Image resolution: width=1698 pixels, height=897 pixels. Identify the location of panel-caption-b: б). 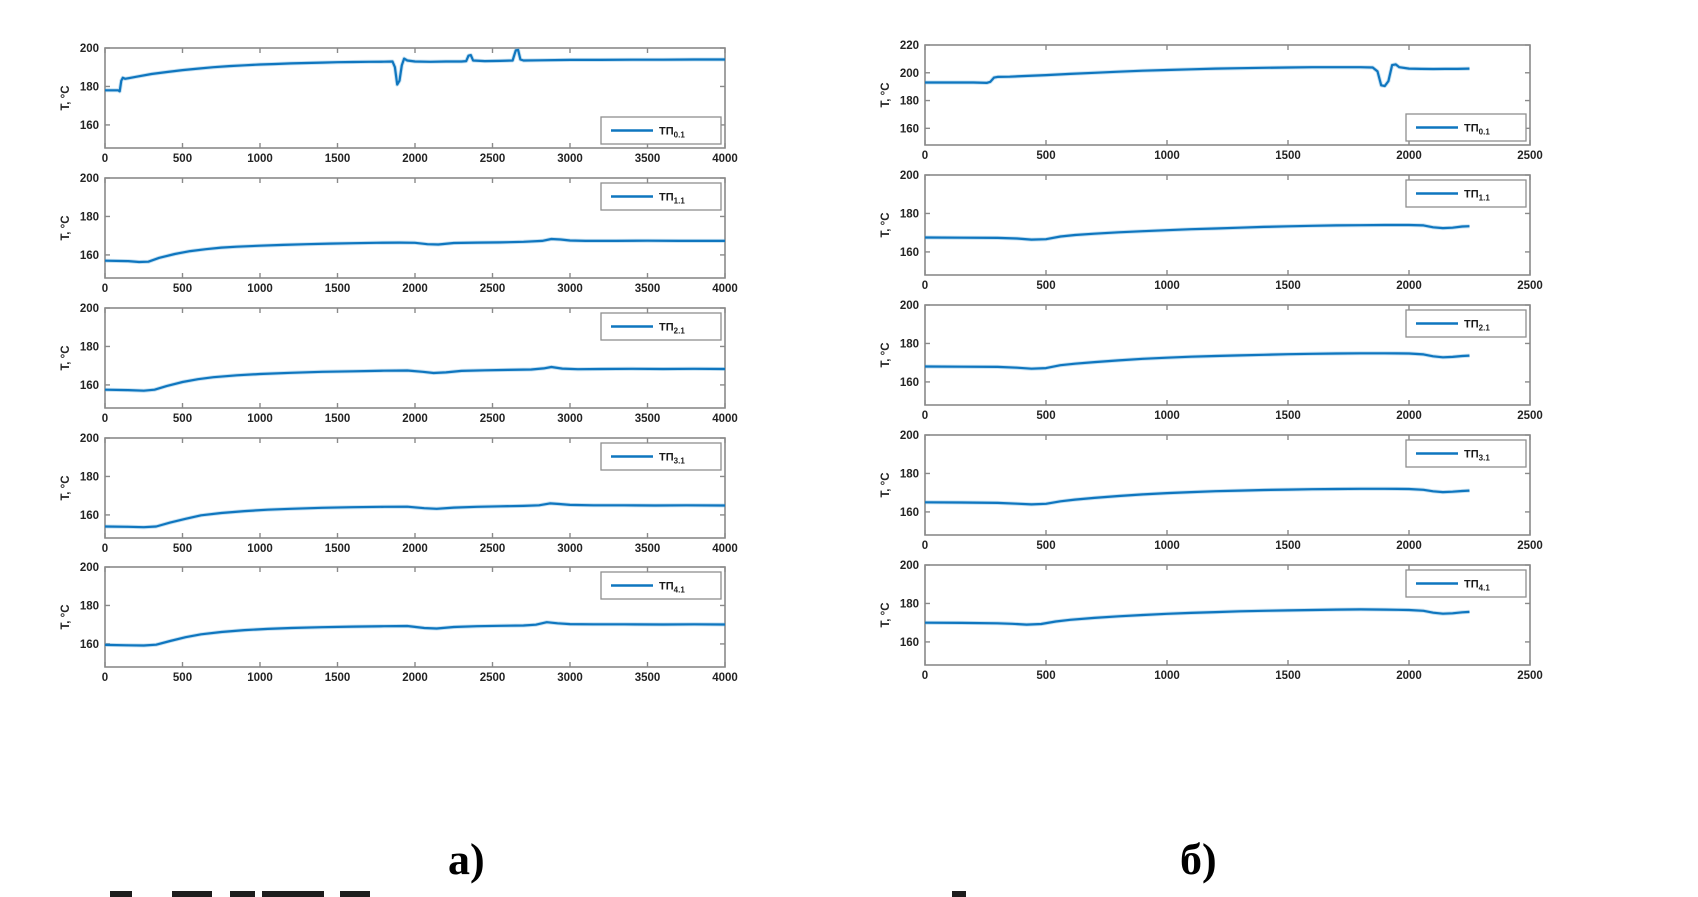
(1198, 859).